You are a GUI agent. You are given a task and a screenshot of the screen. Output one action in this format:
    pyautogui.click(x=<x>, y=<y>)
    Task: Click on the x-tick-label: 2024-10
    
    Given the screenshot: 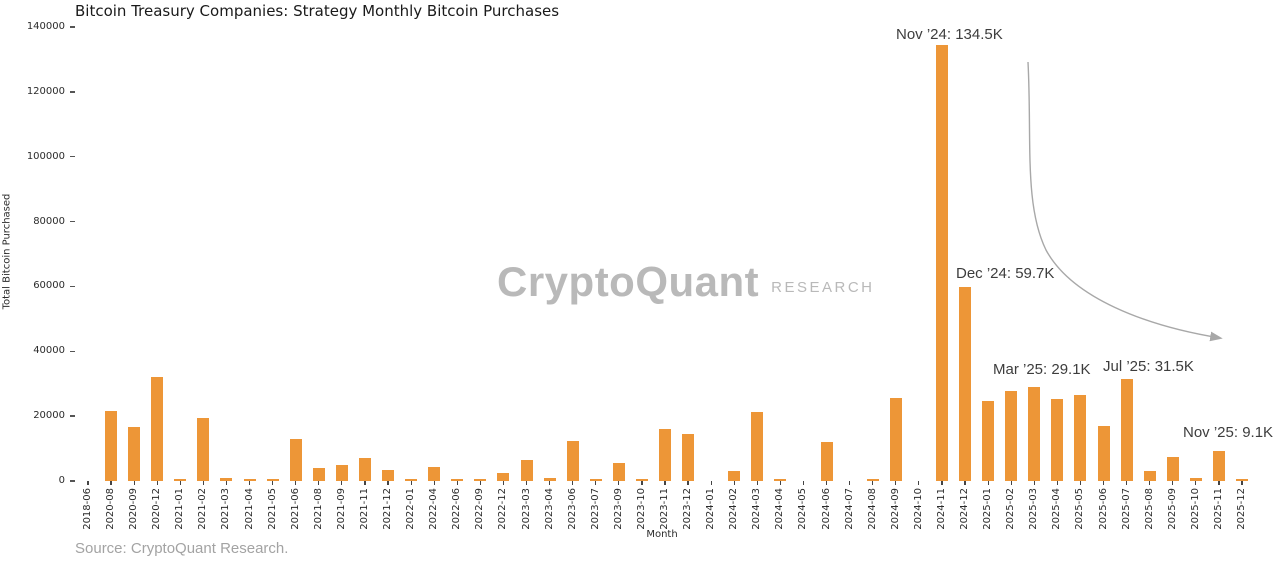 What is the action you would take?
    pyautogui.click(x=918, y=509)
    